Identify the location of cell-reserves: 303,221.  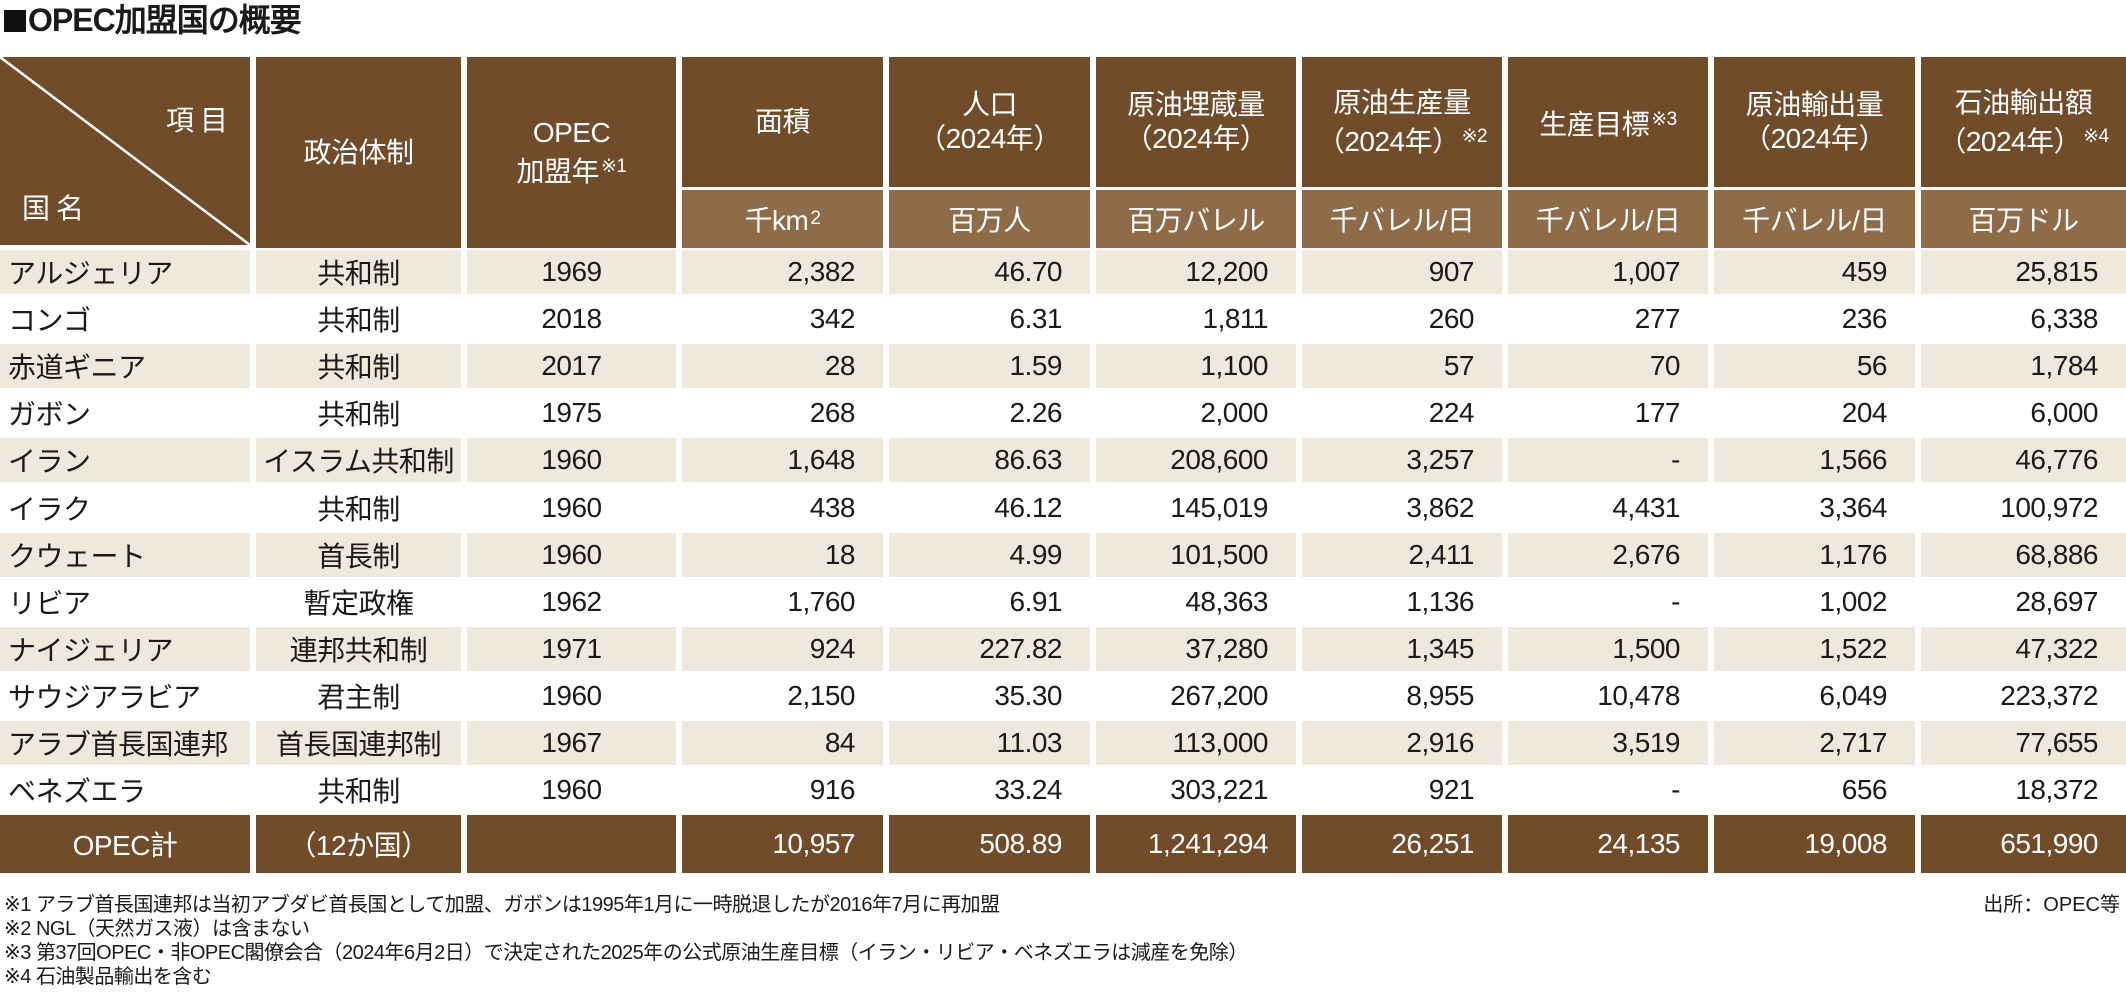
(1196, 790).